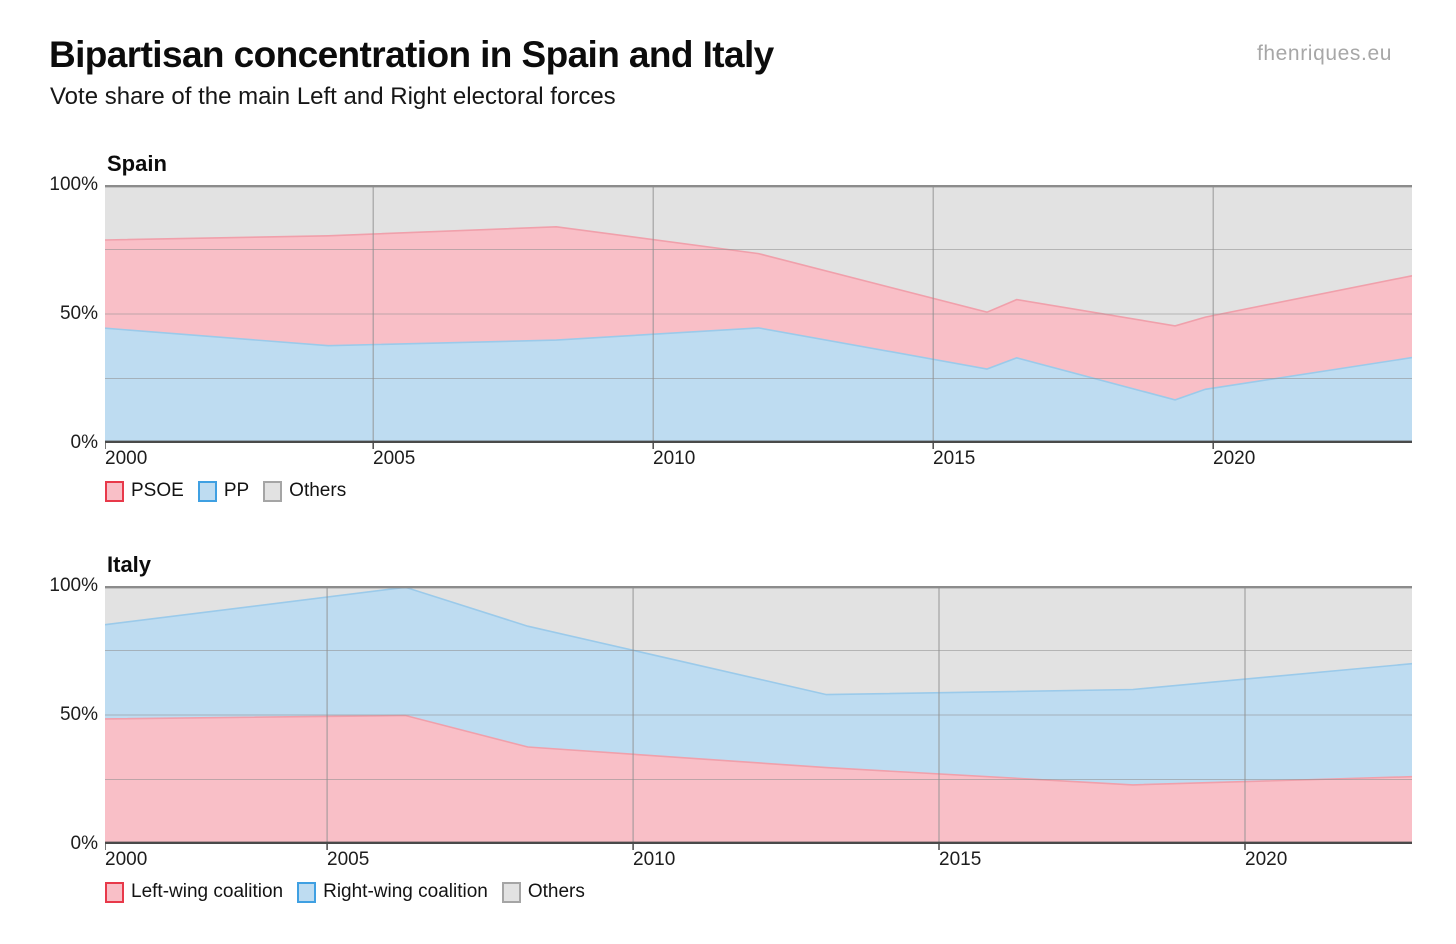  Describe the element at coordinates (137, 163) in the screenshot. I see `spain-chart-title: Spain` at that location.